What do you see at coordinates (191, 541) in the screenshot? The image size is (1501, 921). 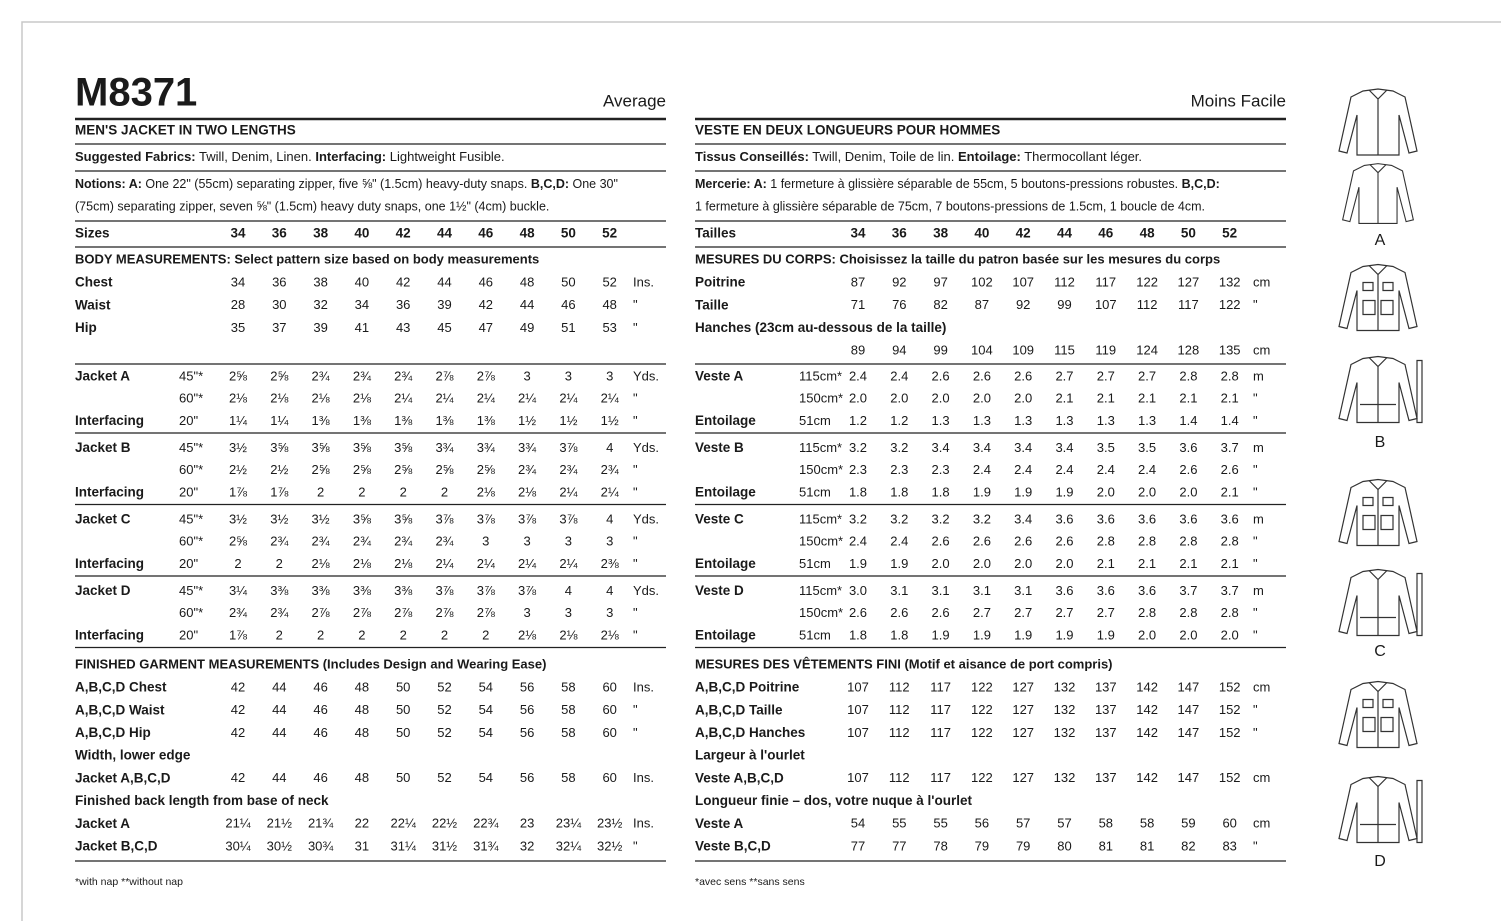 I see `row-sublabel: 60"*` at bounding box center [191, 541].